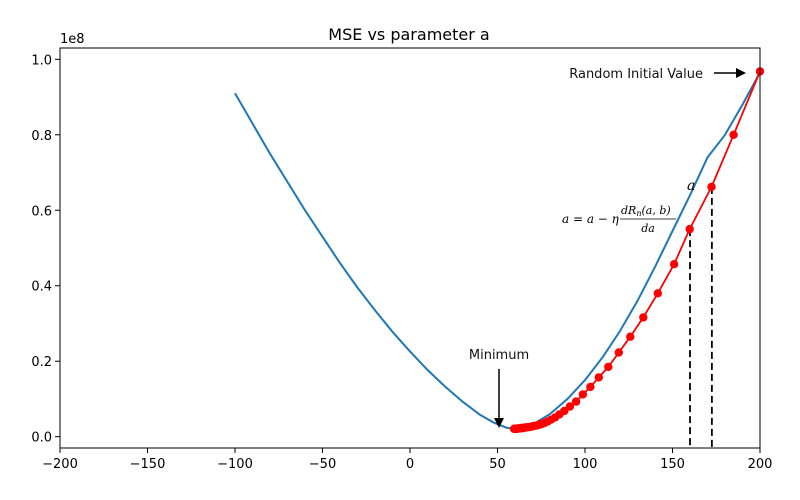 This screenshot has height=500, width=800. I want to click on x-tick-label: −150, so click(148, 464).